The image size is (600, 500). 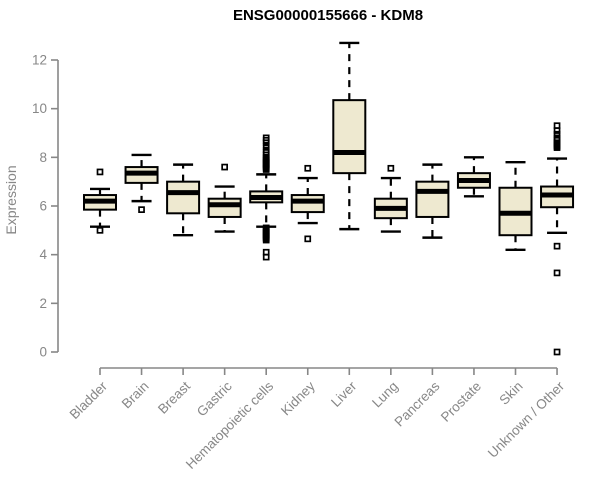 I want to click on x-tick-label: Brain, so click(x=135, y=395).